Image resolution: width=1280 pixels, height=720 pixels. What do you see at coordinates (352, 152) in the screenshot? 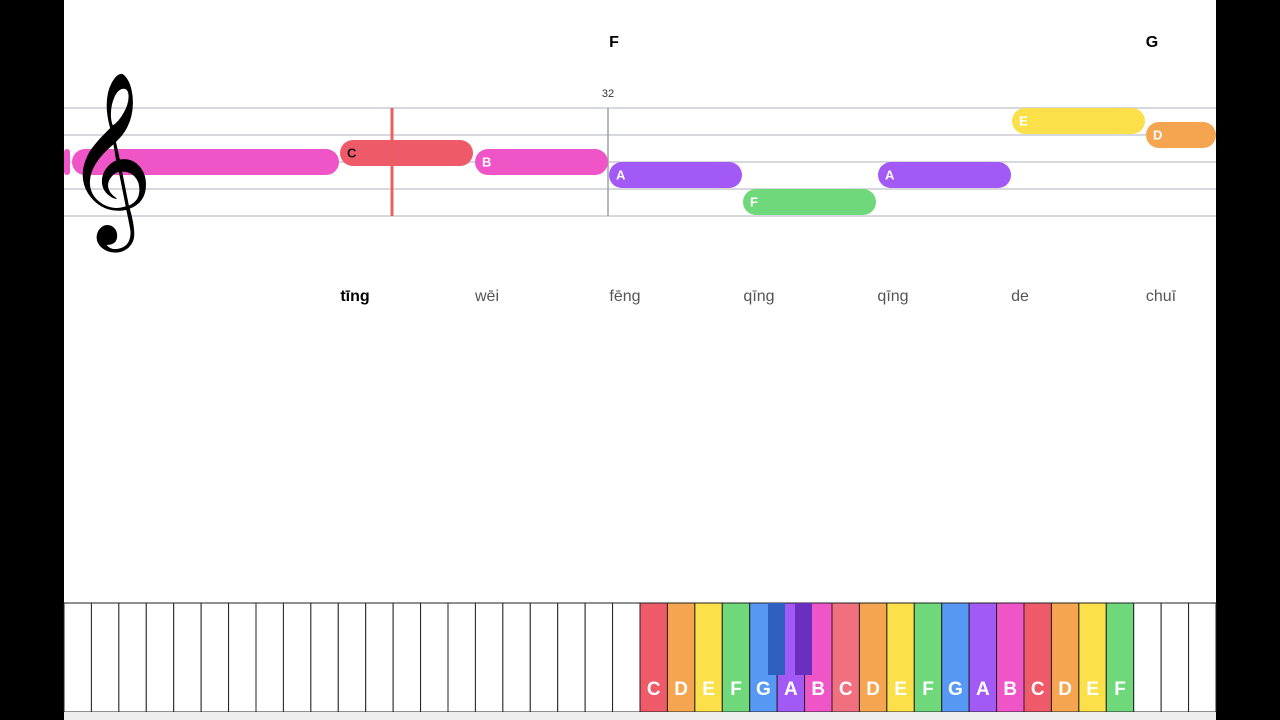
I see `note-label: C` at bounding box center [352, 152].